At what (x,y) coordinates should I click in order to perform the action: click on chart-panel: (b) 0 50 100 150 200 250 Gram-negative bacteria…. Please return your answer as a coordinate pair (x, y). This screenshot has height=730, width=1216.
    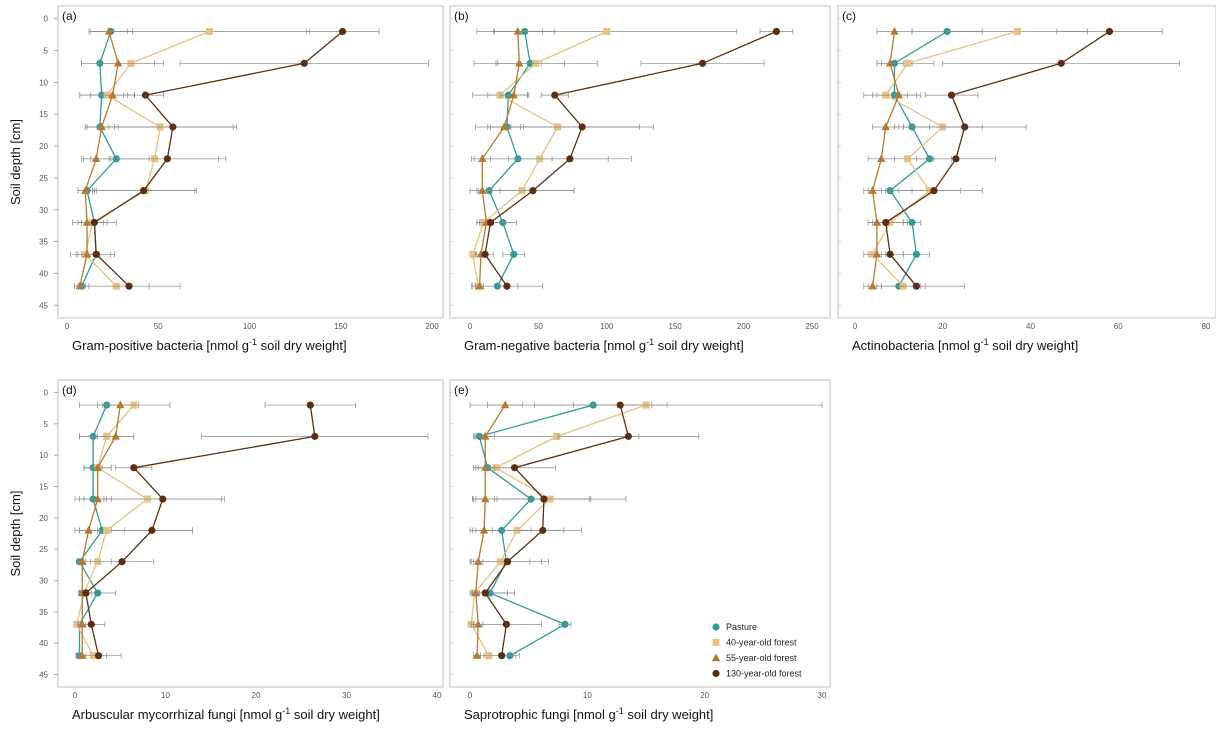
    Looking at the image, I should click on (640, 179).